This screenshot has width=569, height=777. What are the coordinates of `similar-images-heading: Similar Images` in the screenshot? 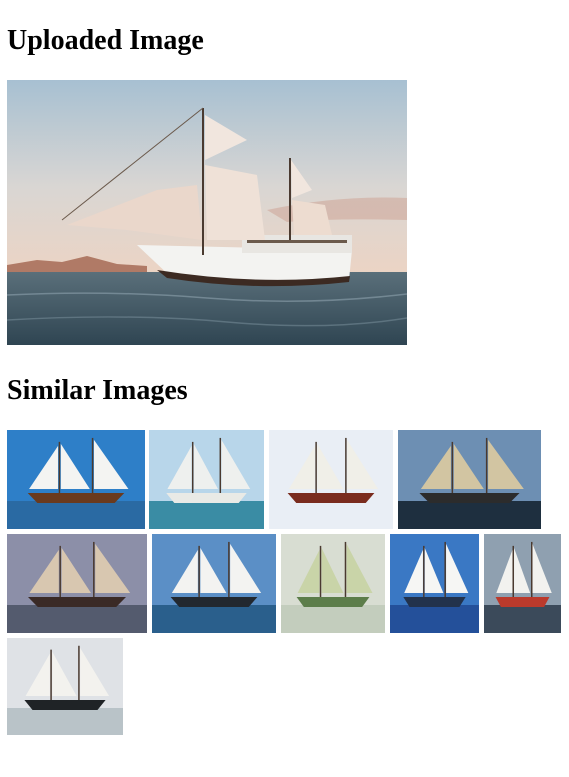 It's located at (97, 390).